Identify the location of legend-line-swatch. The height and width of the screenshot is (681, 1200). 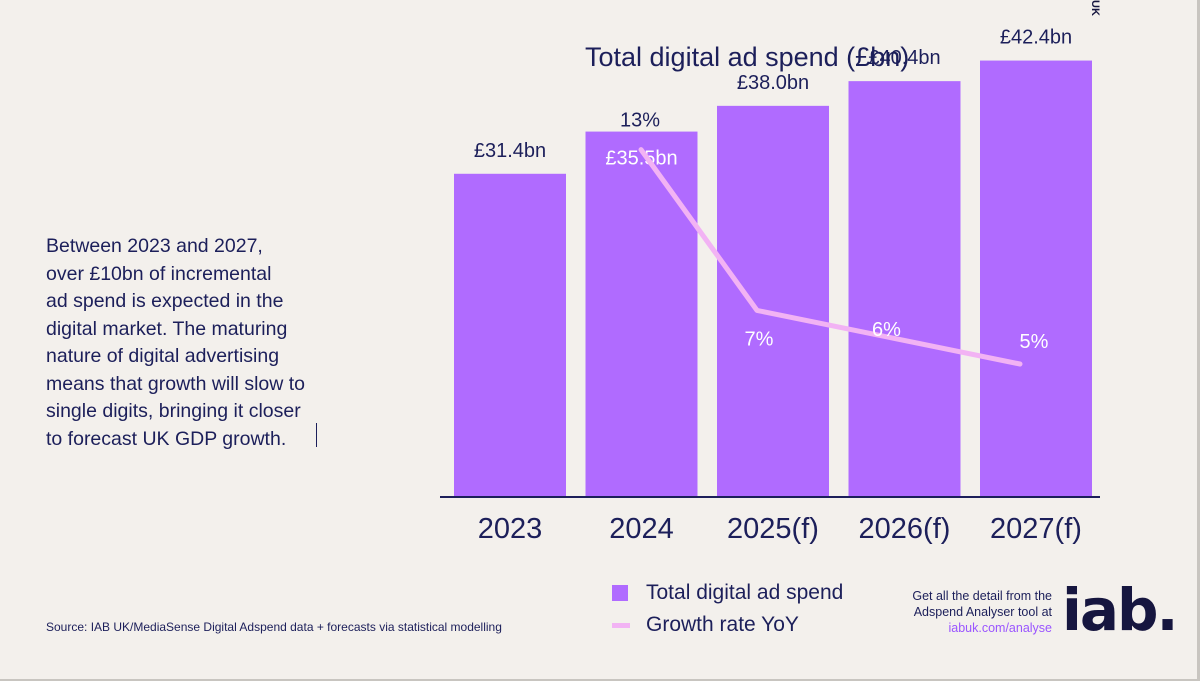
(621, 625).